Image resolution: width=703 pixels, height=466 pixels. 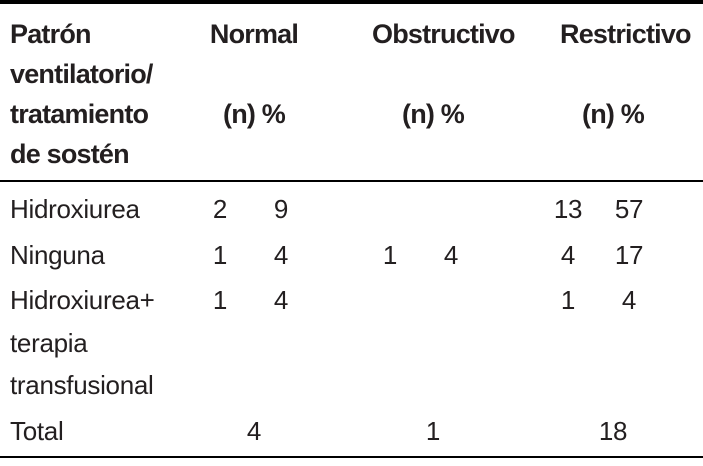 What do you see at coordinates (351, 209) in the screenshot?
I see `table-row-hidroxiurea: Hidroxiurea 2 9 13 57` at bounding box center [351, 209].